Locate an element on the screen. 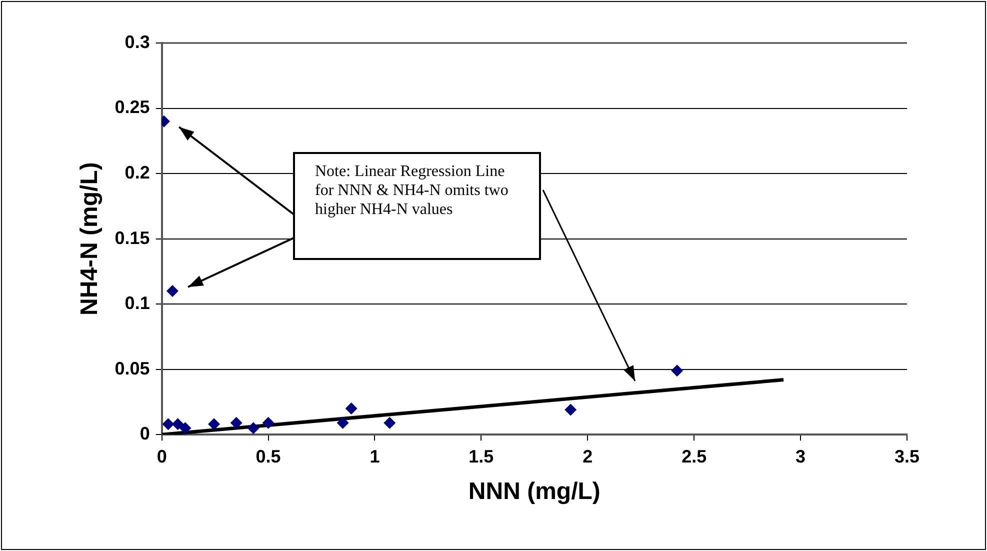  x-tick-label: 1.5 is located at coordinates (481, 456).